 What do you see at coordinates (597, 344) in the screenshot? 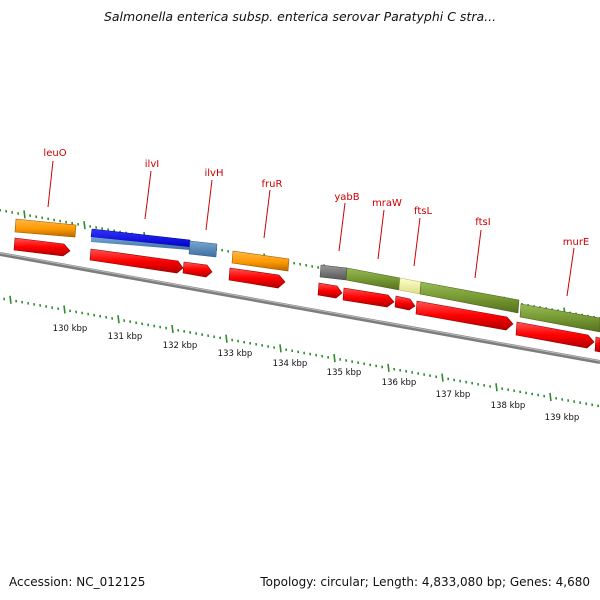
I see `cds-arrow-next` at bounding box center [597, 344].